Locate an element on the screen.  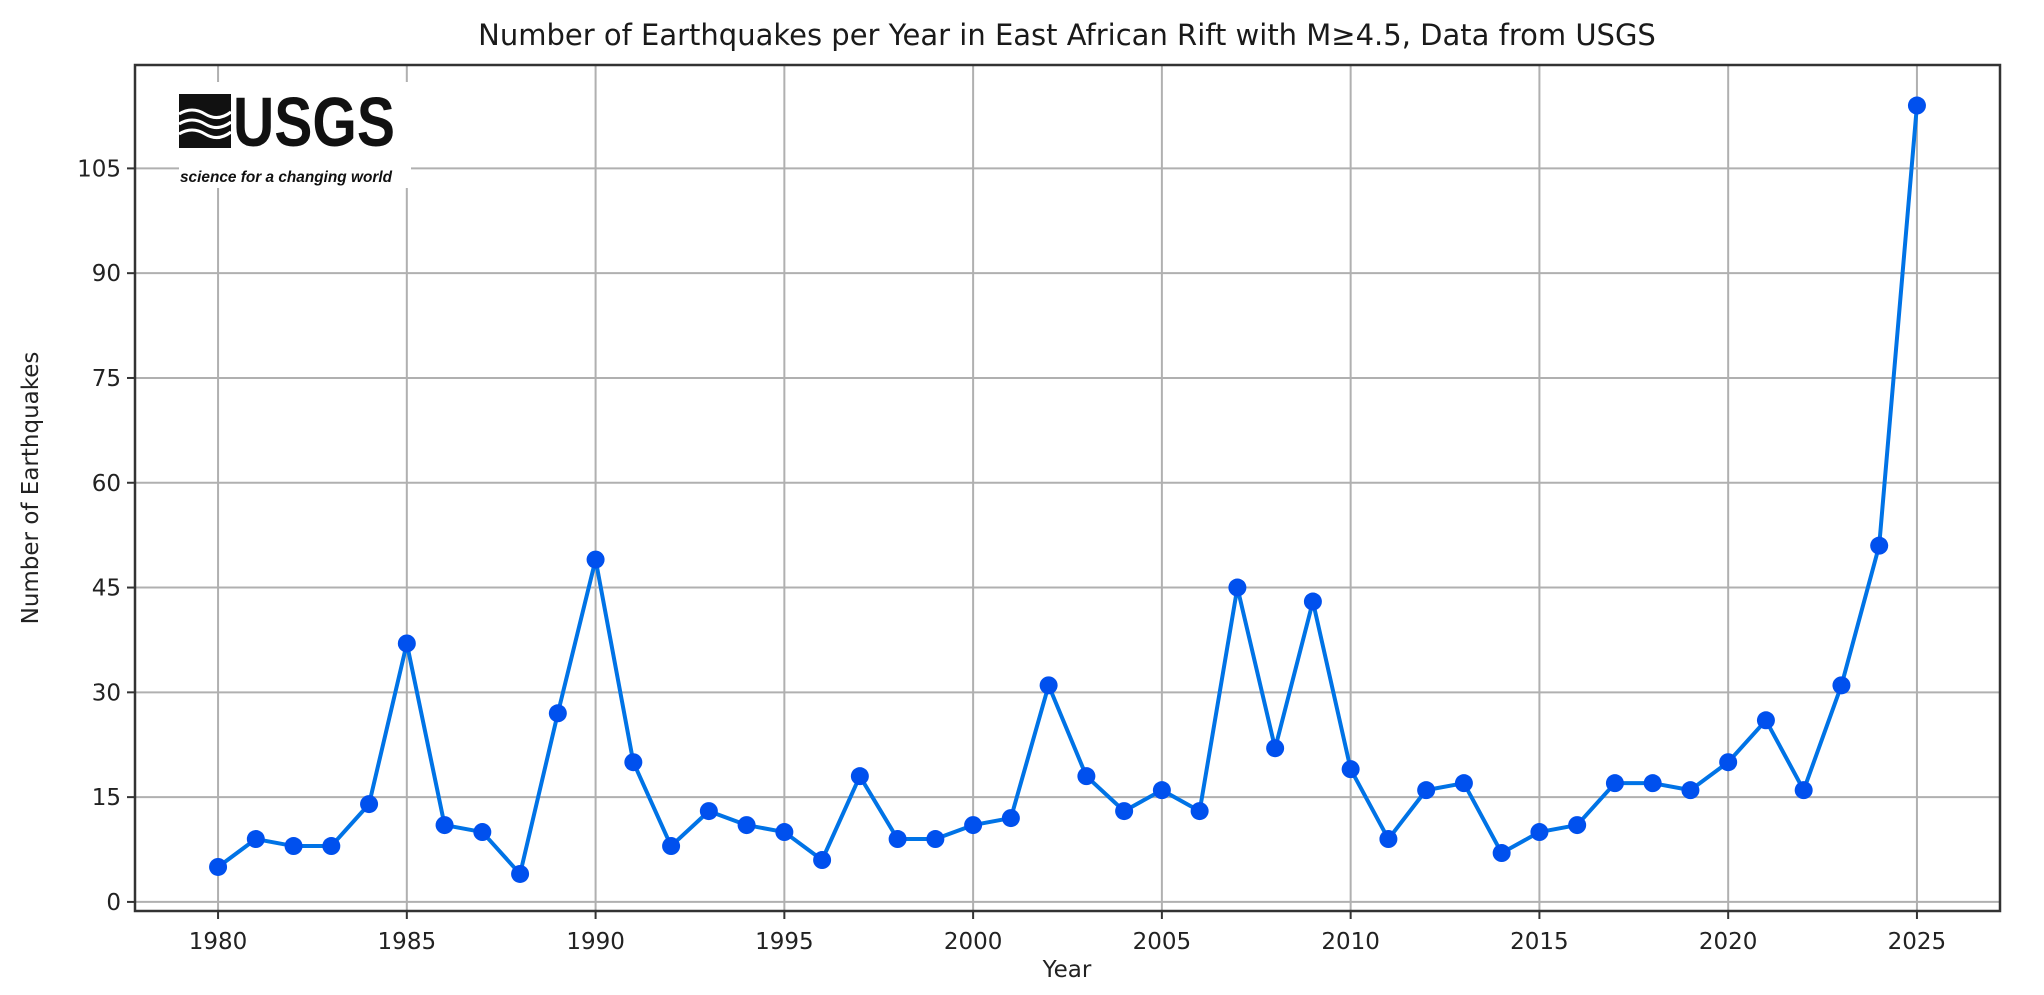
y-tick-label: 15 is located at coordinates (106, 798).